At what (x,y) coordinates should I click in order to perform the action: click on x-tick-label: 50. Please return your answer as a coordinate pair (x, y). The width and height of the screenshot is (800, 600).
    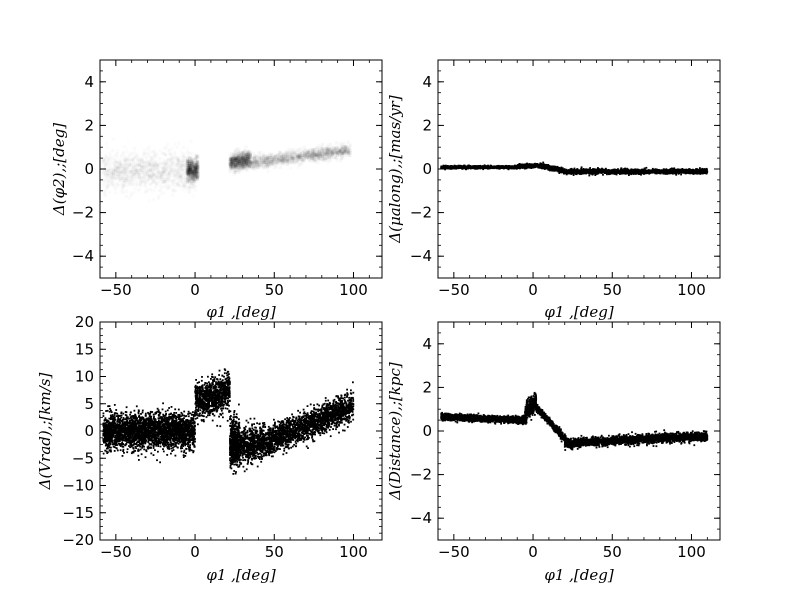
    Looking at the image, I should click on (274, 290).